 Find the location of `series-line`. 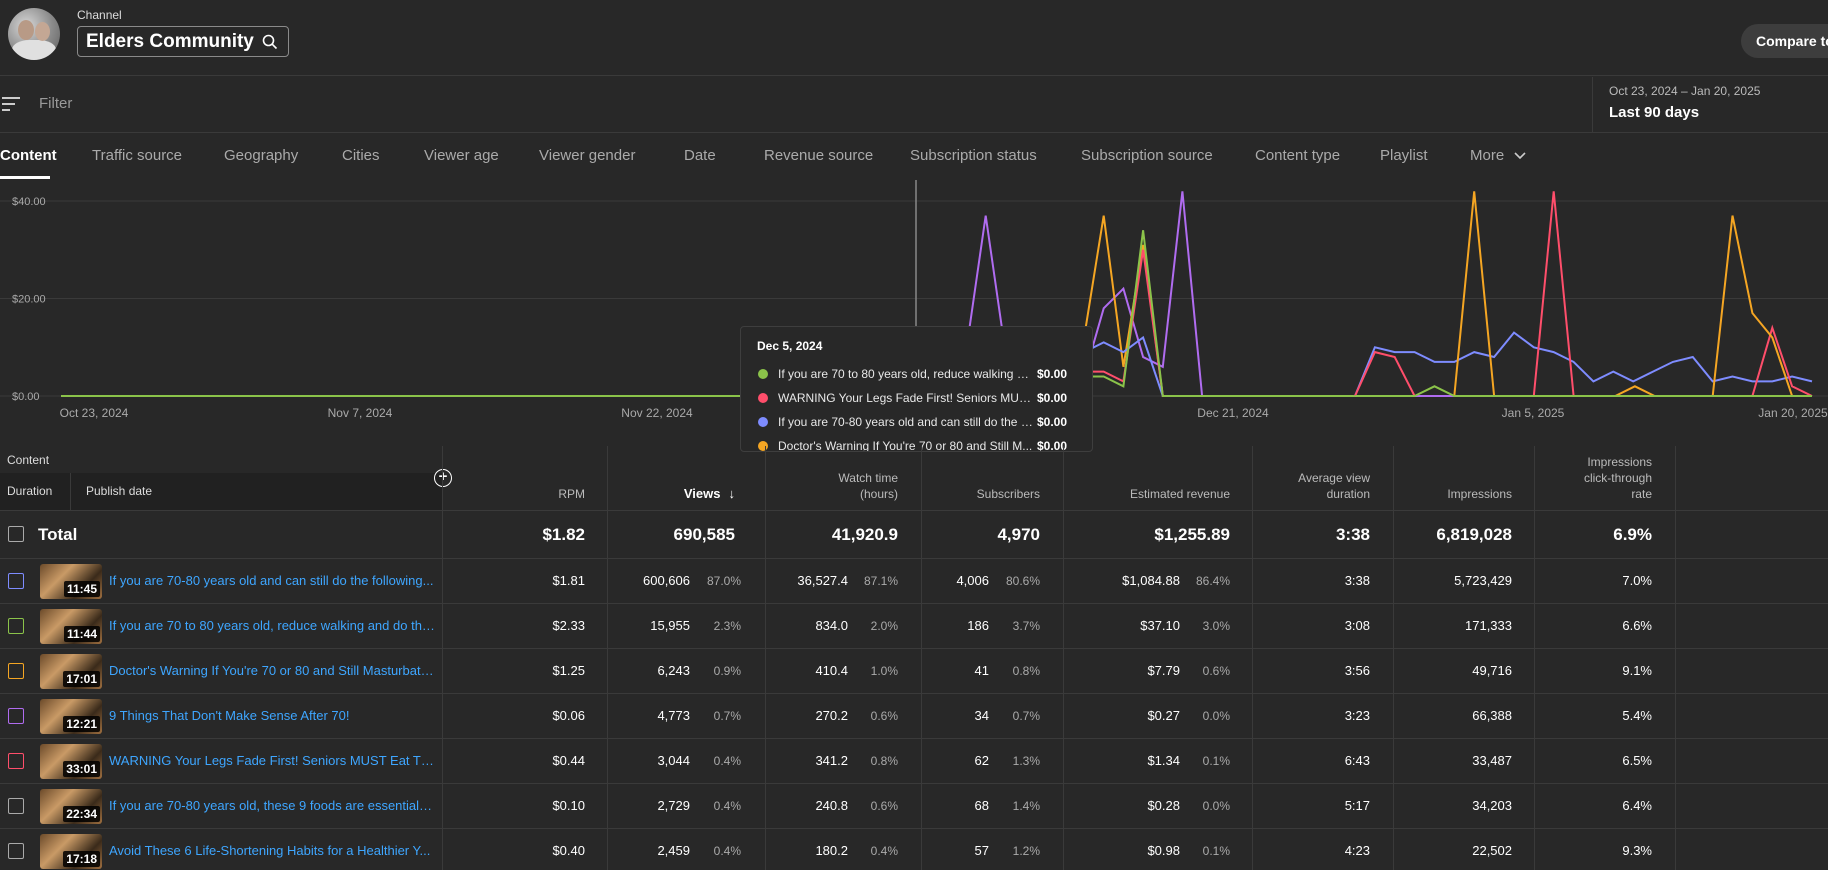

series-line is located at coordinates (1583, 364).